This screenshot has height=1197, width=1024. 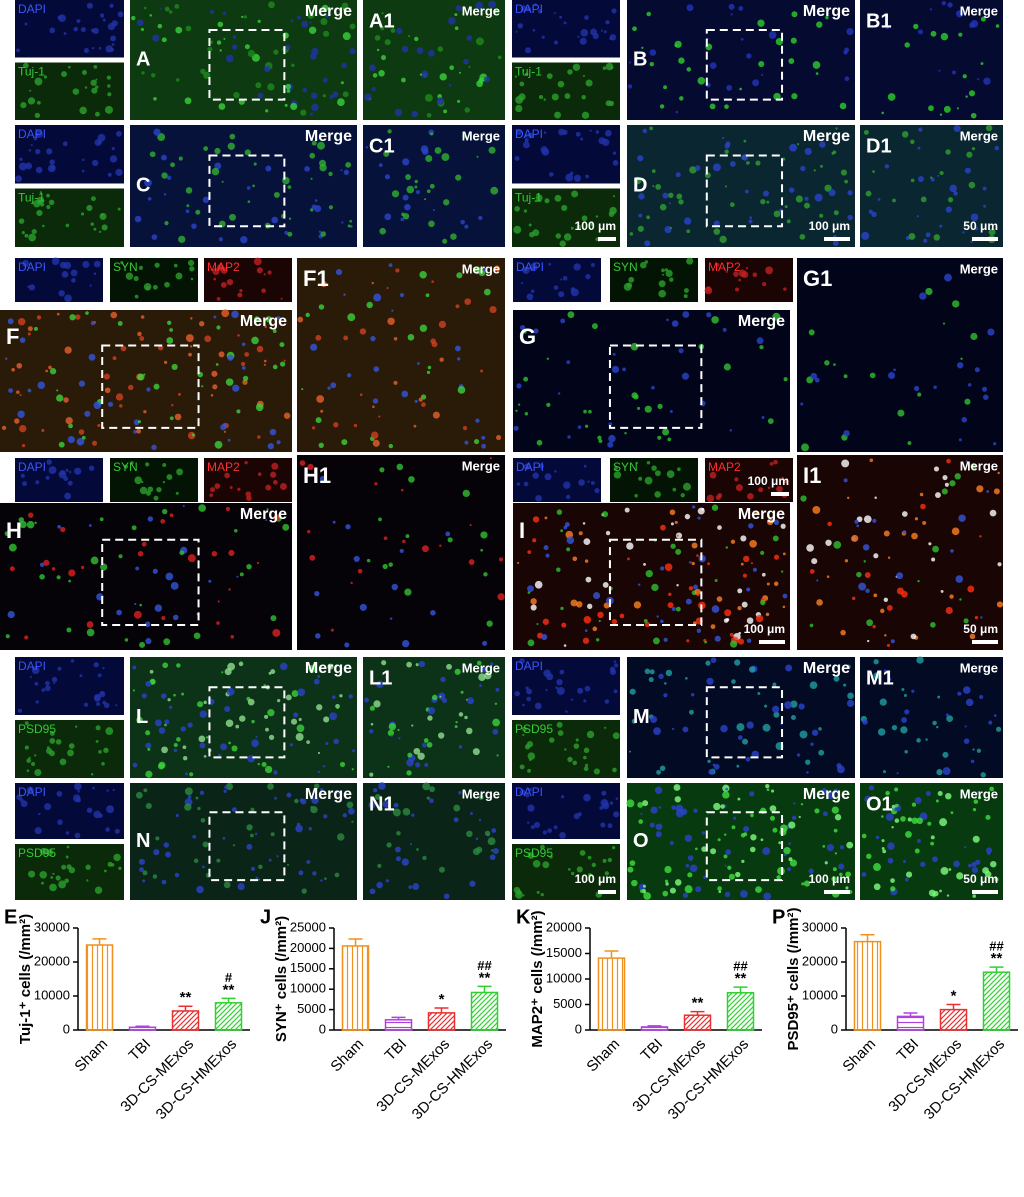 I want to click on x-tick-label: 3D-CS-HMExos, so click(x=964, y=1079).